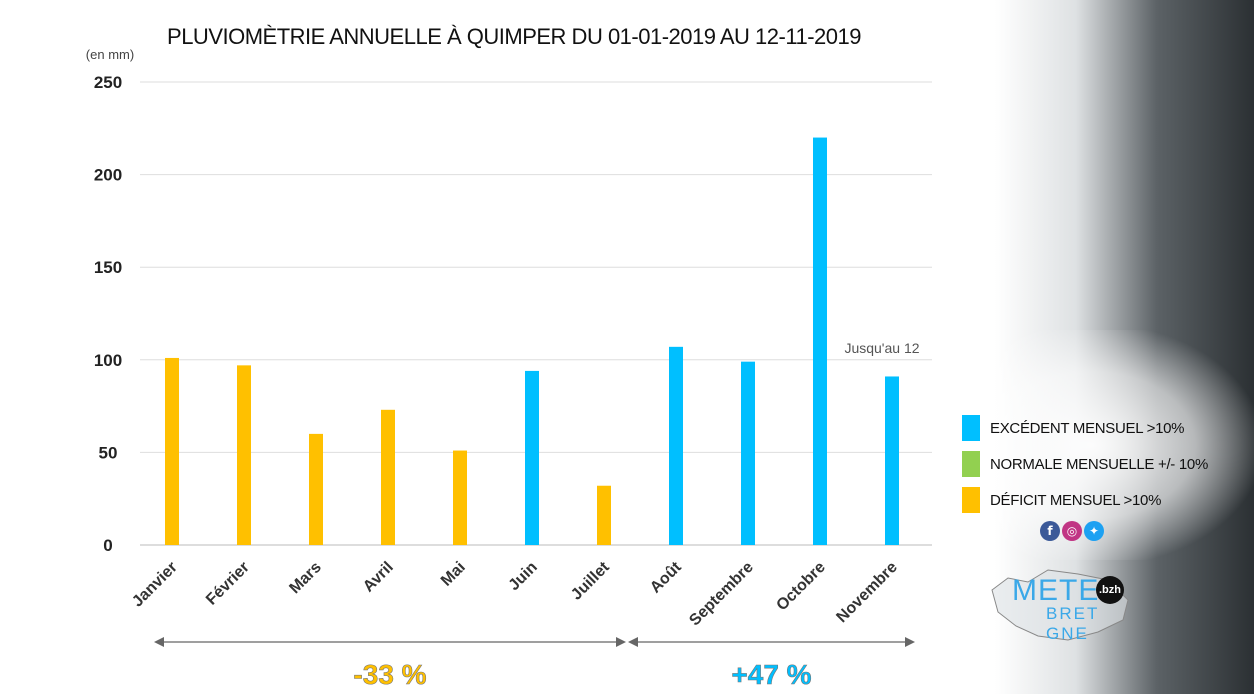 Image resolution: width=1254 pixels, height=694 pixels. Describe the element at coordinates (800, 586) in the screenshot. I see `x-tick-label: Octobre` at that location.